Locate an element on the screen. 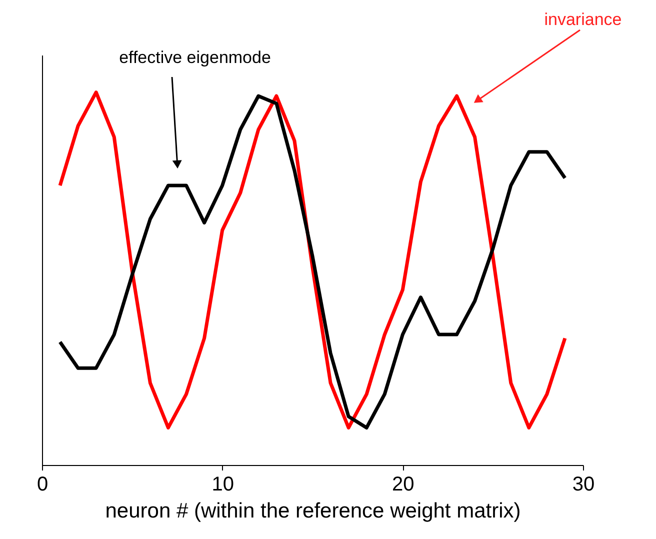  x-tick-label: 10 is located at coordinates (223, 485).